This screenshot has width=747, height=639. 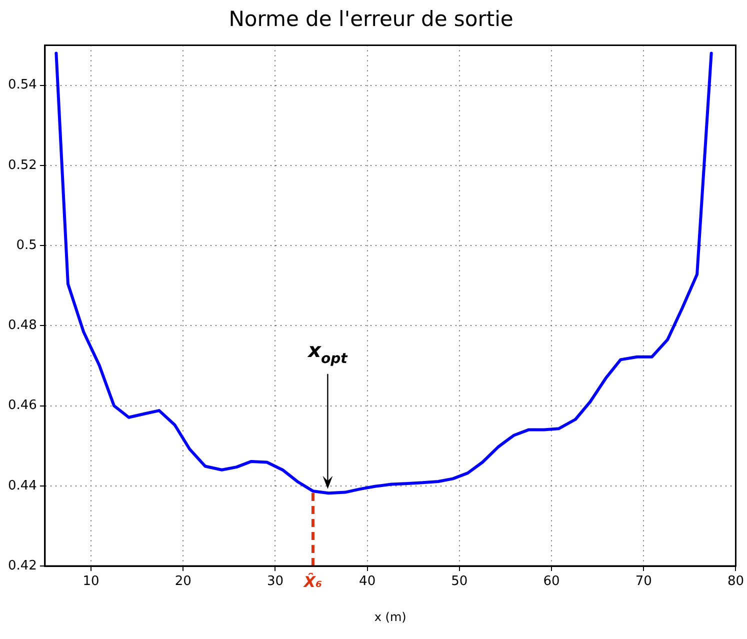 What do you see at coordinates (91, 582) in the screenshot?
I see `x-tick-label: 10` at bounding box center [91, 582].